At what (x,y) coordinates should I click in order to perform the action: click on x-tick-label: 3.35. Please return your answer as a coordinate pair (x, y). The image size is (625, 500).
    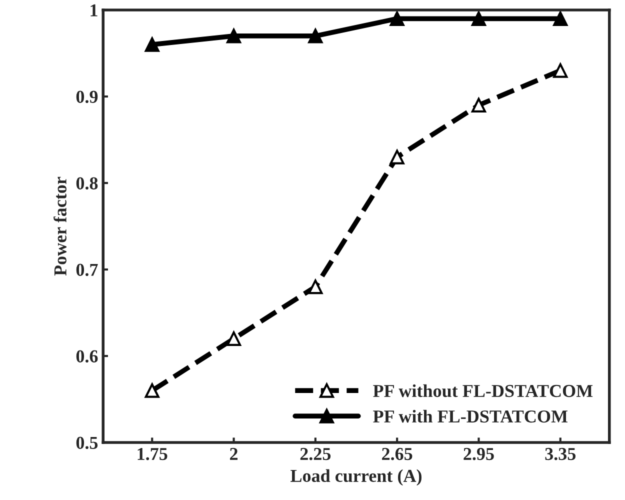
    Looking at the image, I should click on (560, 454).